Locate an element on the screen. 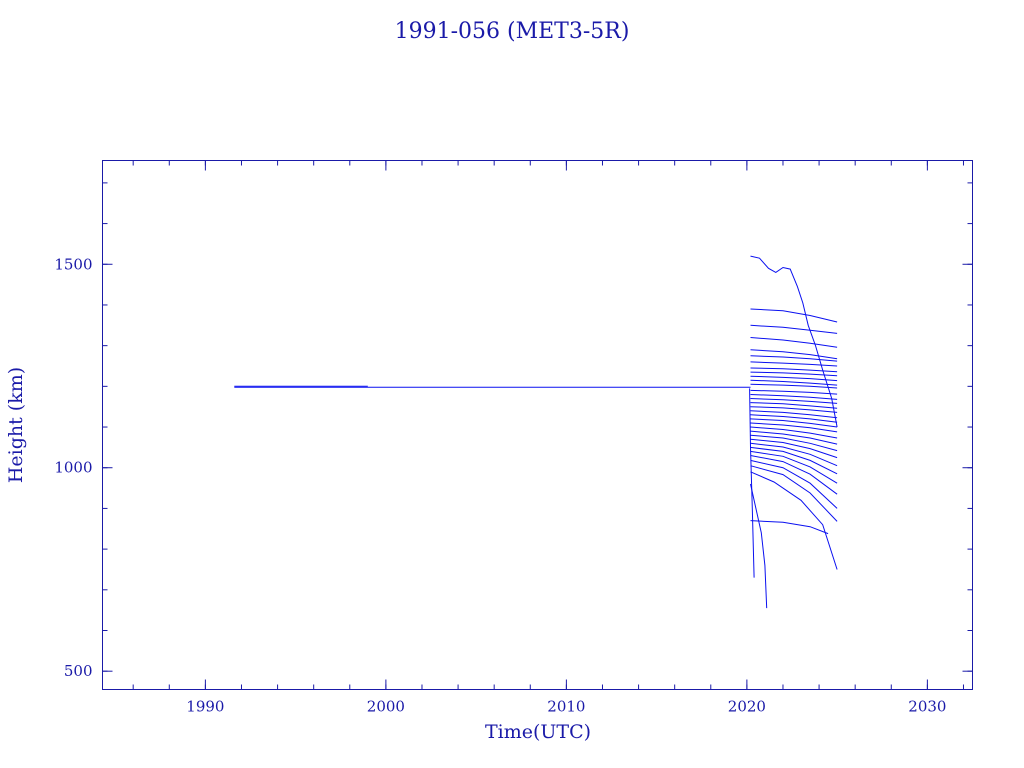  x-tick-label: 1990 is located at coordinates (205, 707).